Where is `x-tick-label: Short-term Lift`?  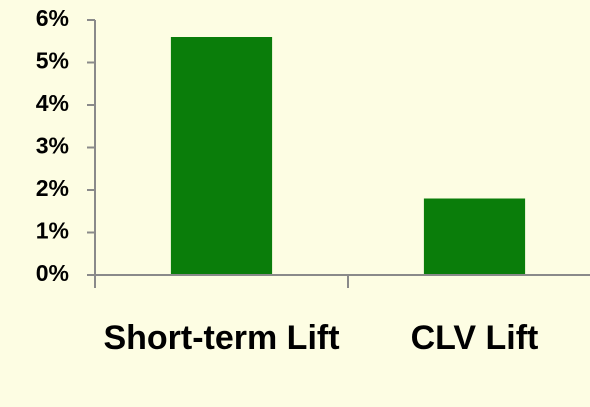 x-tick-label: Short-term Lift is located at coordinates (221, 338).